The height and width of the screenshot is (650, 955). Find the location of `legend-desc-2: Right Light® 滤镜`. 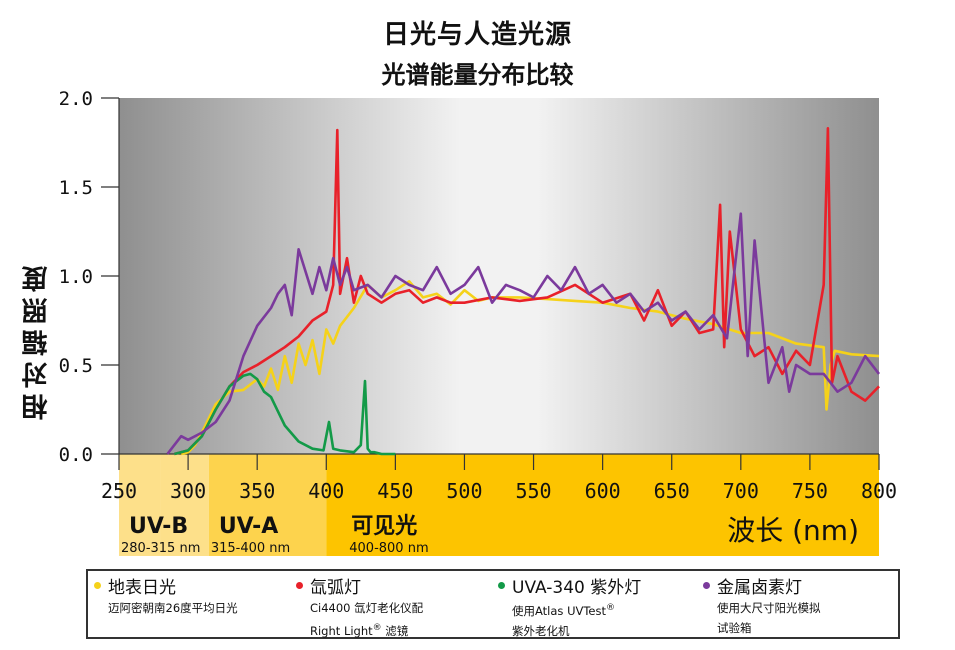

legend-desc-2: Right Light® 滤镜 is located at coordinates (359, 630).